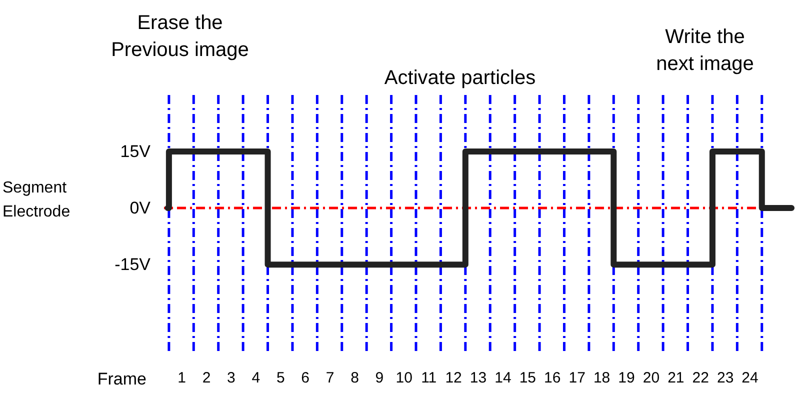 The height and width of the screenshot is (393, 800). Describe the element at coordinates (206, 378) in the screenshot. I see `x-tick-label: 2` at that location.